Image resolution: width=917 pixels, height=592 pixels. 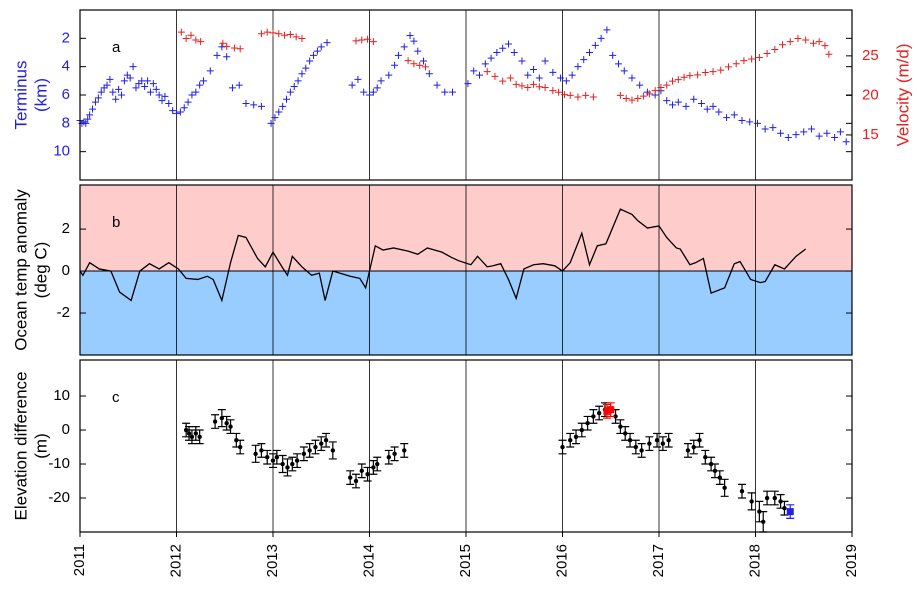 What do you see at coordinates (272, 560) in the screenshot?
I see `x-tick-label: 2013` at bounding box center [272, 560].